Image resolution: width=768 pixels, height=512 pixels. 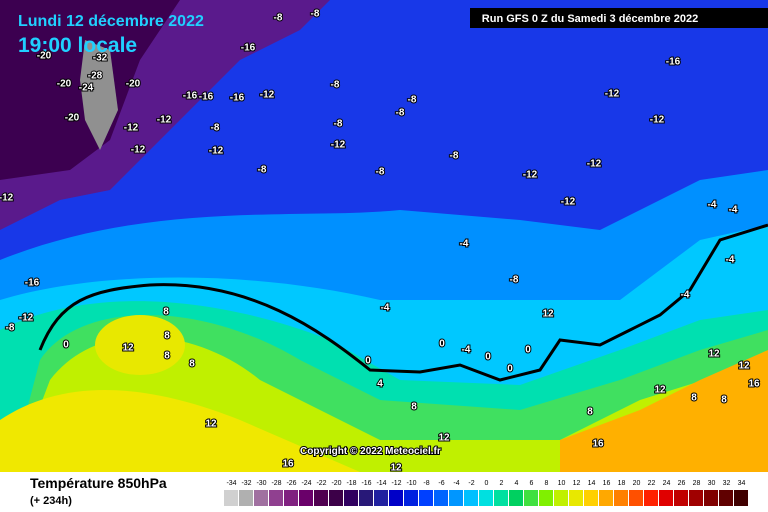 I want to click on run-box, so click(x=619, y=18).